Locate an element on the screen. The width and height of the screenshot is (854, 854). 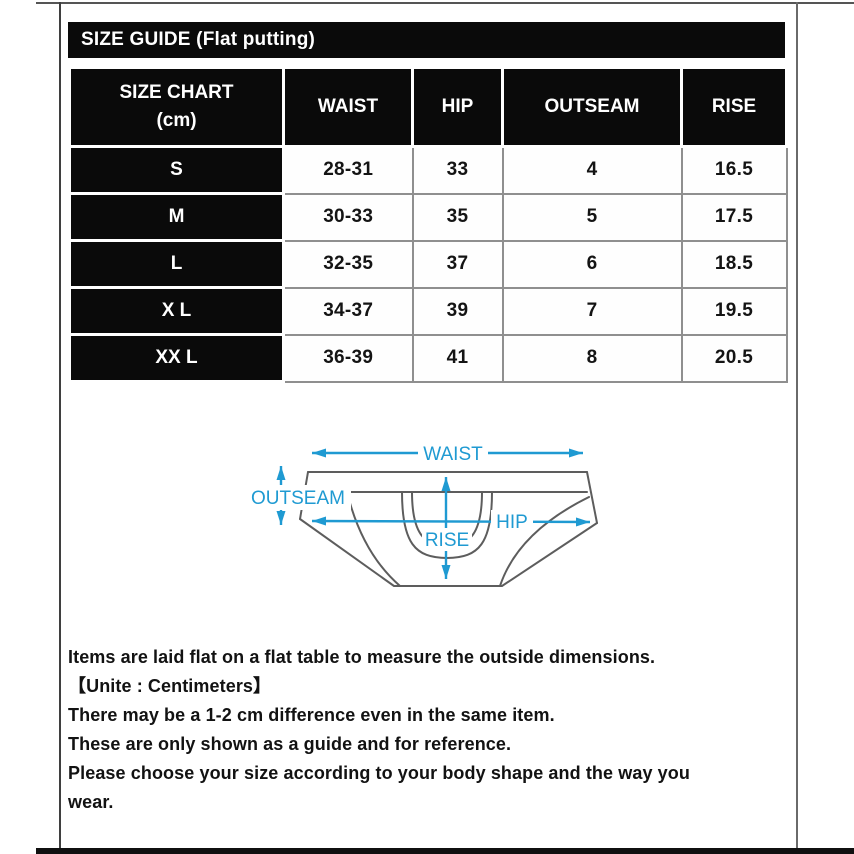
page-title: SIZE GUIDE (Flat putting) is located at coordinates (198, 39).